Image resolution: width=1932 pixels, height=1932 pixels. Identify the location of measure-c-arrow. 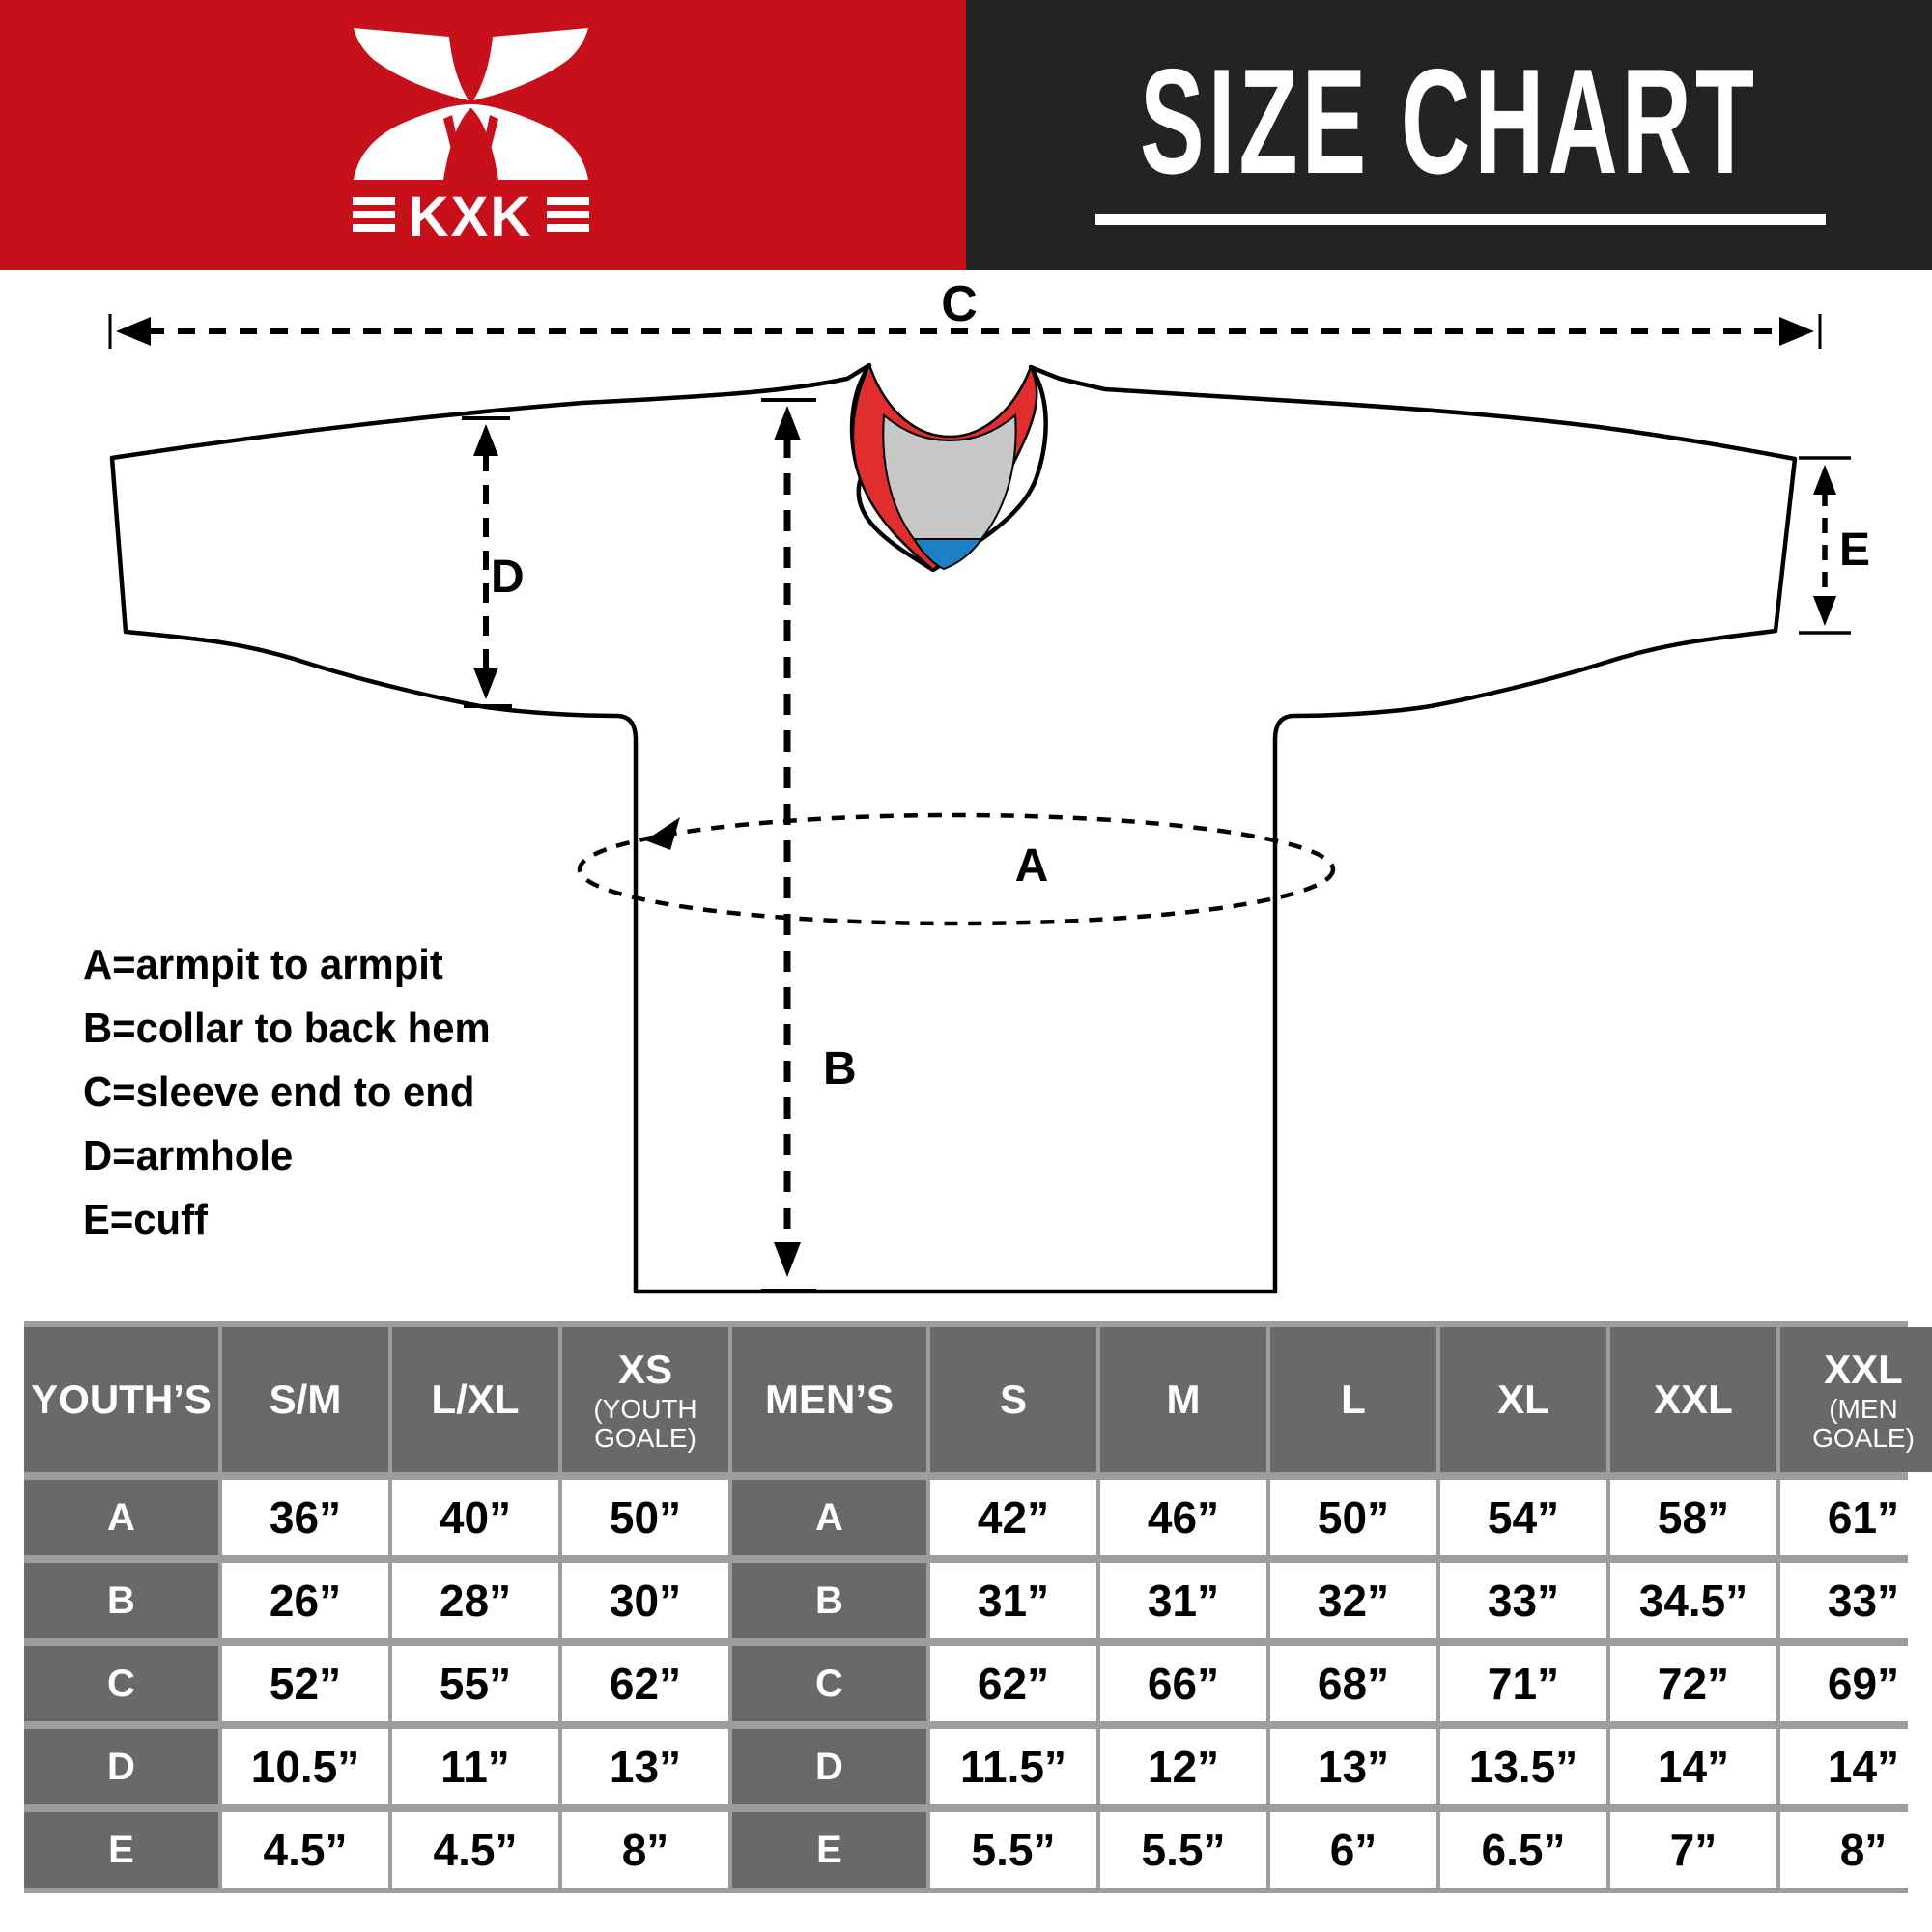
(965, 331).